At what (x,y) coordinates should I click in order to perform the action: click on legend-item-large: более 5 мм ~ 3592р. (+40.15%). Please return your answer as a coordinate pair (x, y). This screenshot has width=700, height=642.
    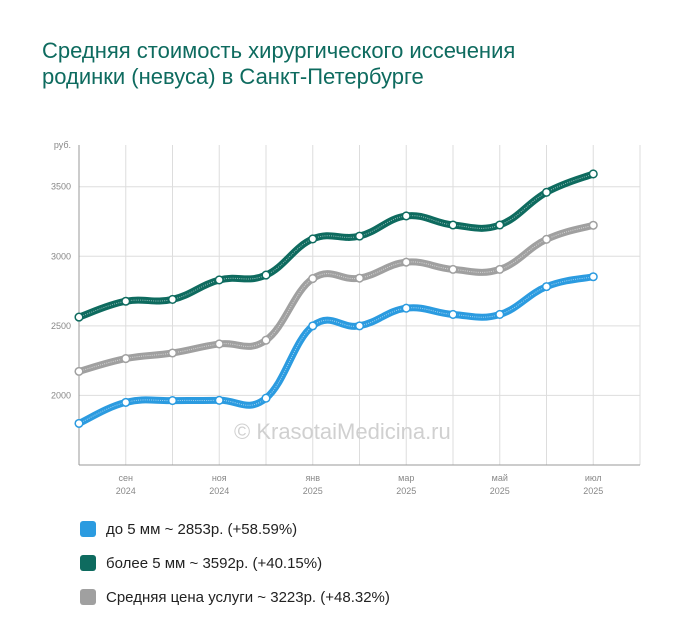
    Looking at the image, I should click on (235, 563).